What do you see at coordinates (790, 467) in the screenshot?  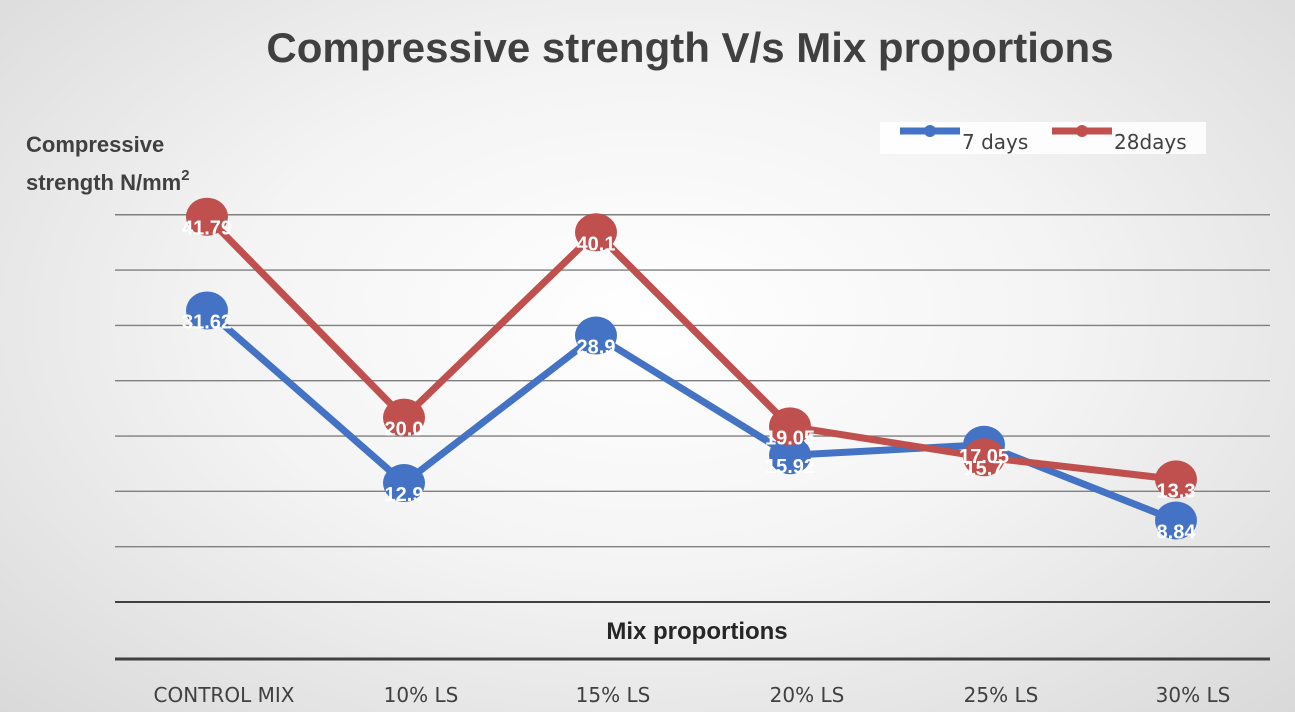 I see `data-label-7days: 15.92` at bounding box center [790, 467].